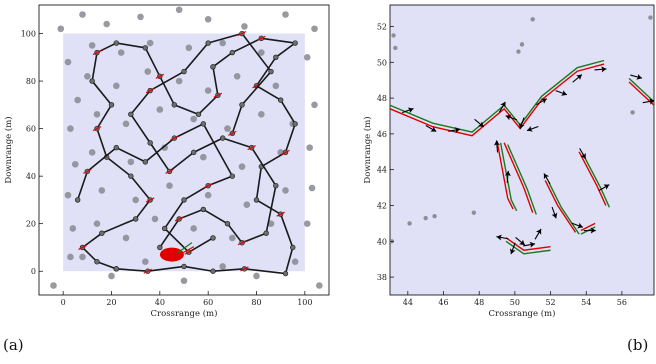 The image size is (656, 364). Describe the element at coordinates (171, 254) in the screenshot. I see `estimate-cluster-blob` at that location.